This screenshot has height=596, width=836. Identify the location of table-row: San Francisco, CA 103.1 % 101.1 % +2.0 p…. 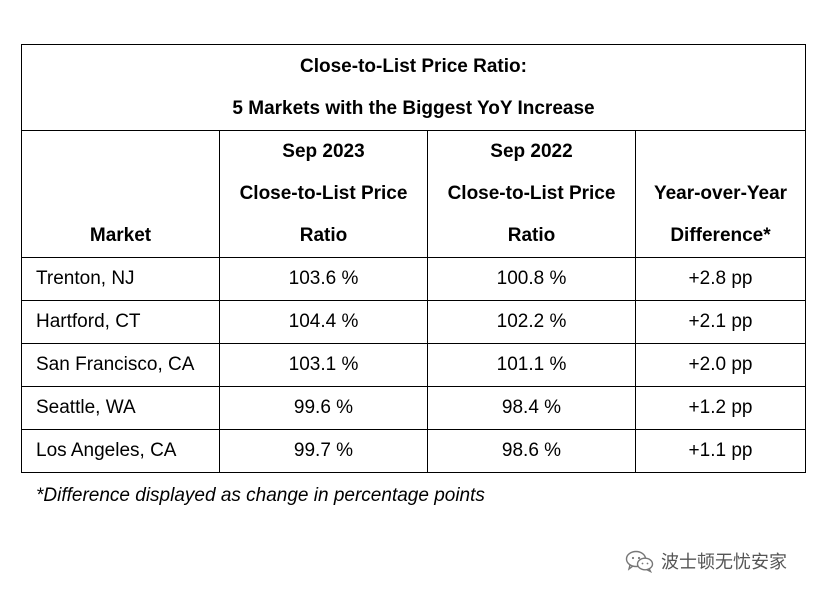
(413, 365).